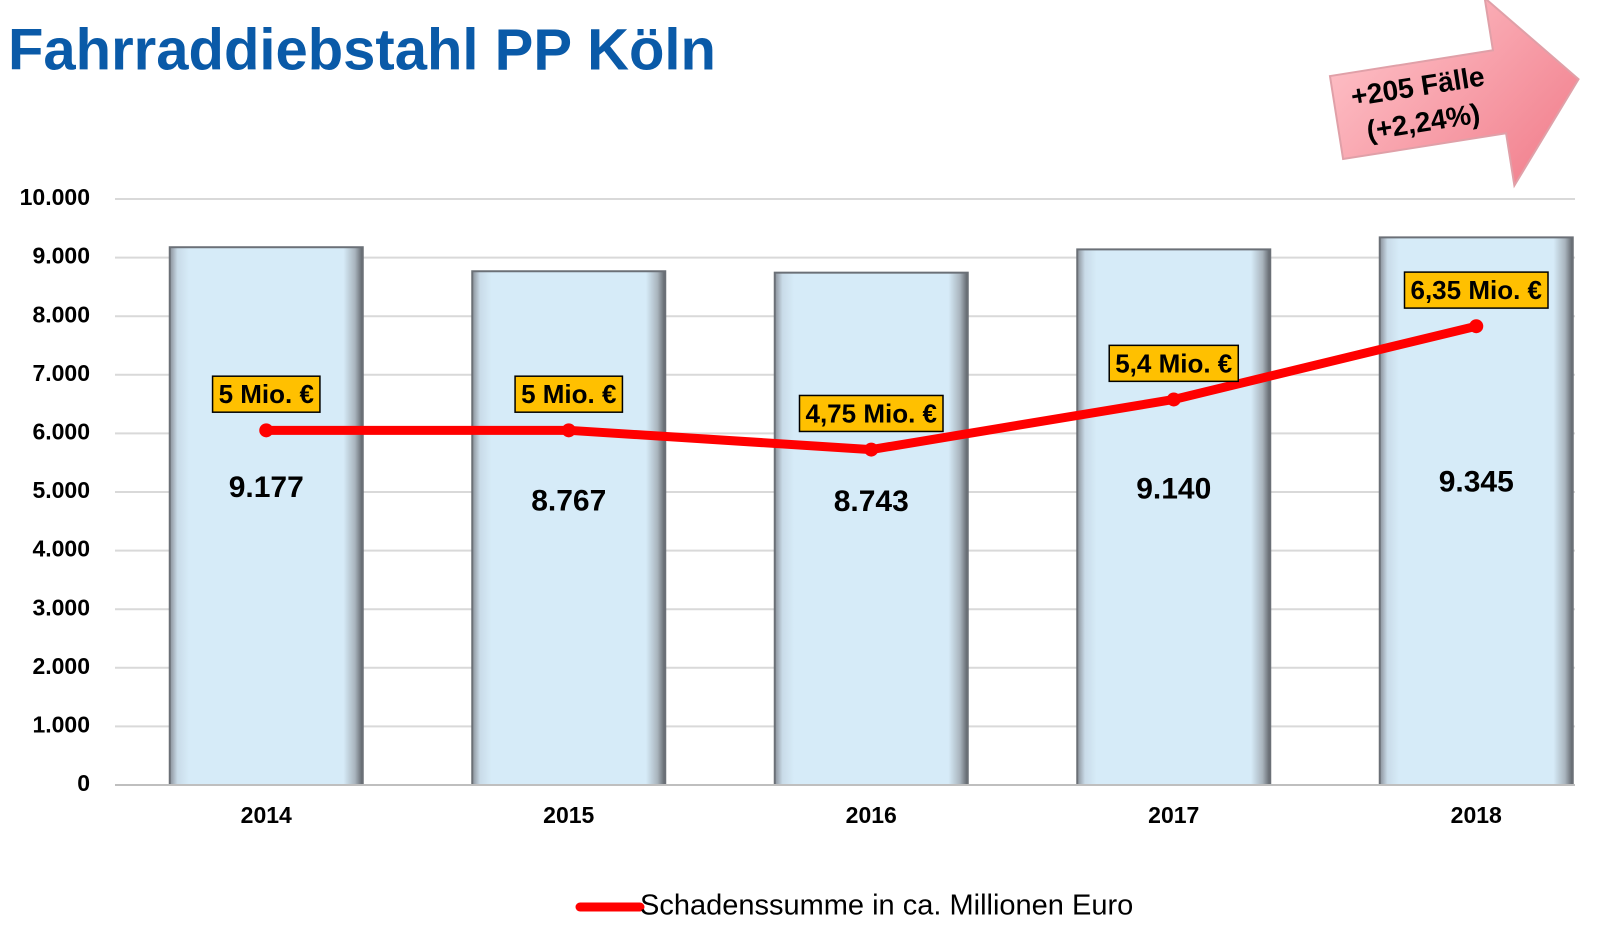  What do you see at coordinates (61, 549) in the screenshot?
I see `y-tick-label: 4.000` at bounding box center [61, 549].